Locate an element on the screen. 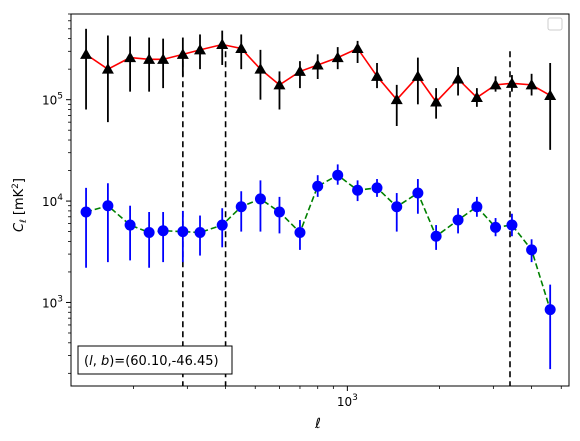  x-axis-label: ℓ is located at coordinates (317, 424).